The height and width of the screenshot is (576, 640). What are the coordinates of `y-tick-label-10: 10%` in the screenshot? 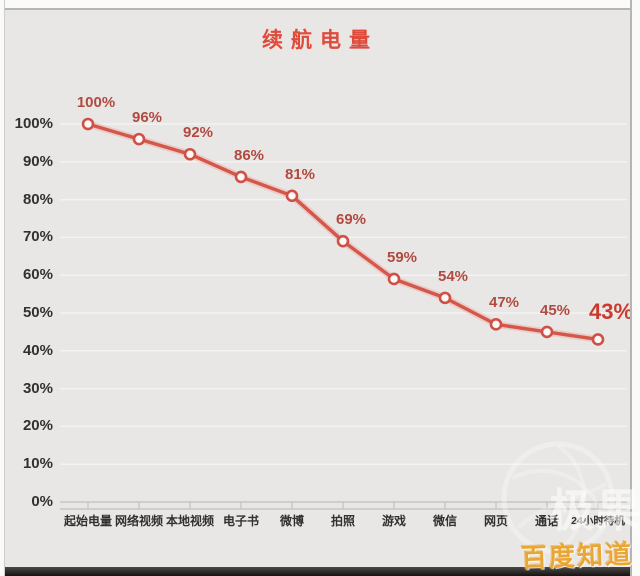 It's located at (37, 464).